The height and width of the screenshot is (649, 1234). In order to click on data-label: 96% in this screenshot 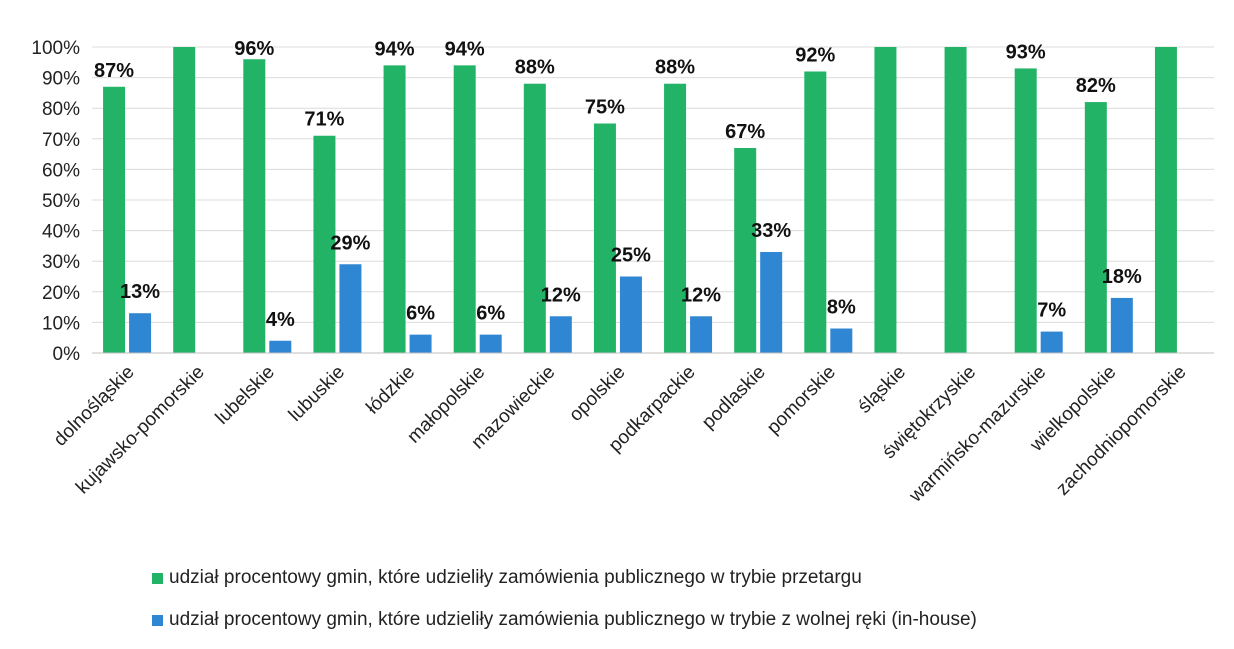, I will do `click(254, 49)`.